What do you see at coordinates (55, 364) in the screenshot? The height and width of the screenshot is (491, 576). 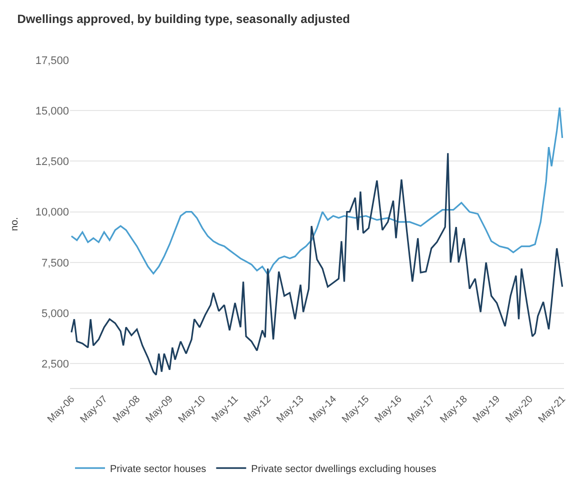 I see `y-tick-label: 2,500` at bounding box center [55, 364].